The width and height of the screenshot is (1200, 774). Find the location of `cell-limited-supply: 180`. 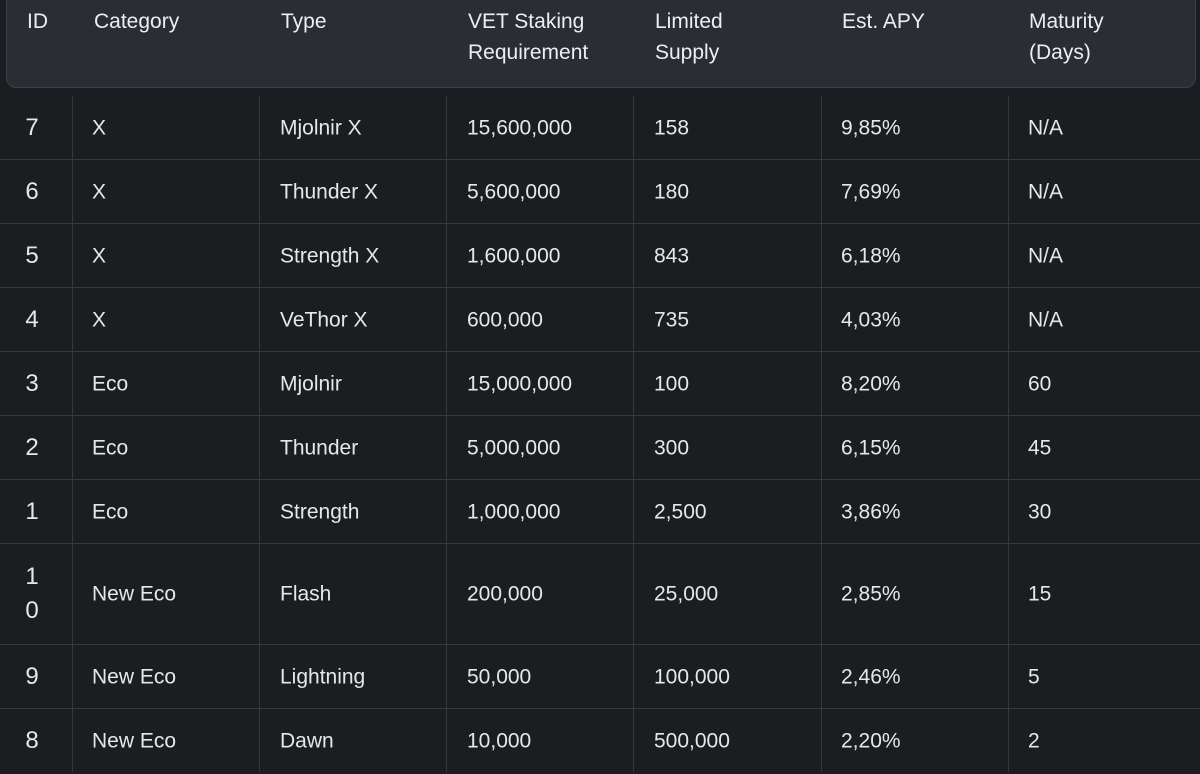

cell-limited-supply: 180 is located at coordinates (672, 191).